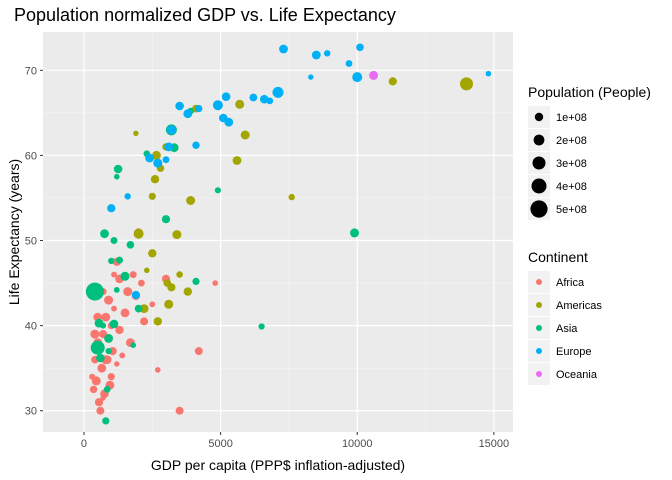 This screenshot has width=672, height=480. What do you see at coordinates (565, 328) in the screenshot?
I see `color-legend: Africa Americas Asia Europe Oceania` at bounding box center [565, 328].